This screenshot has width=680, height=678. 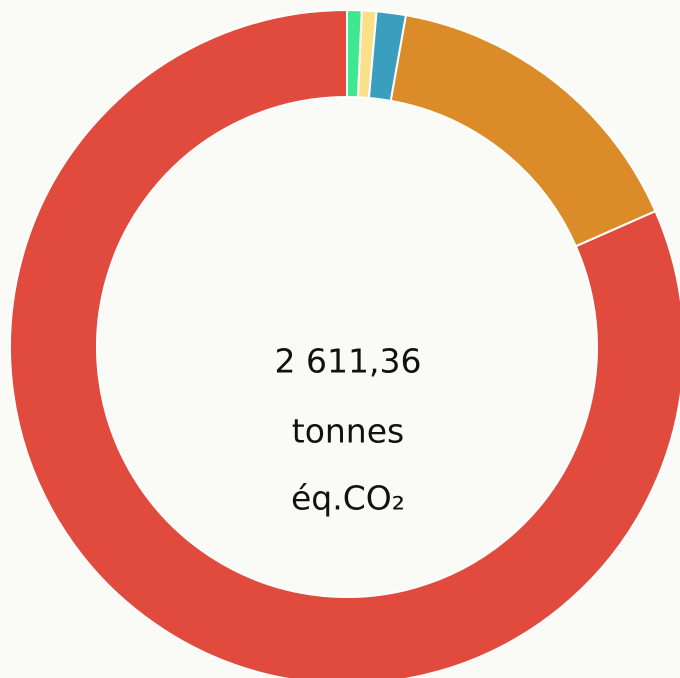 I want to click on center-unit: éq.CO₂, so click(x=348, y=498).